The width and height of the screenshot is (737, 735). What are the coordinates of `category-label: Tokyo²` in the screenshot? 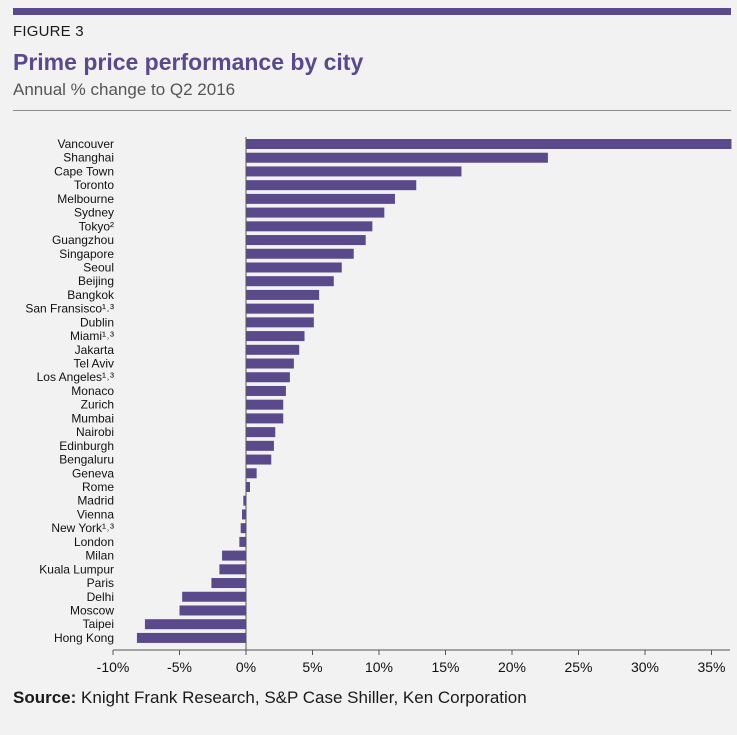 It's located at (96, 226).